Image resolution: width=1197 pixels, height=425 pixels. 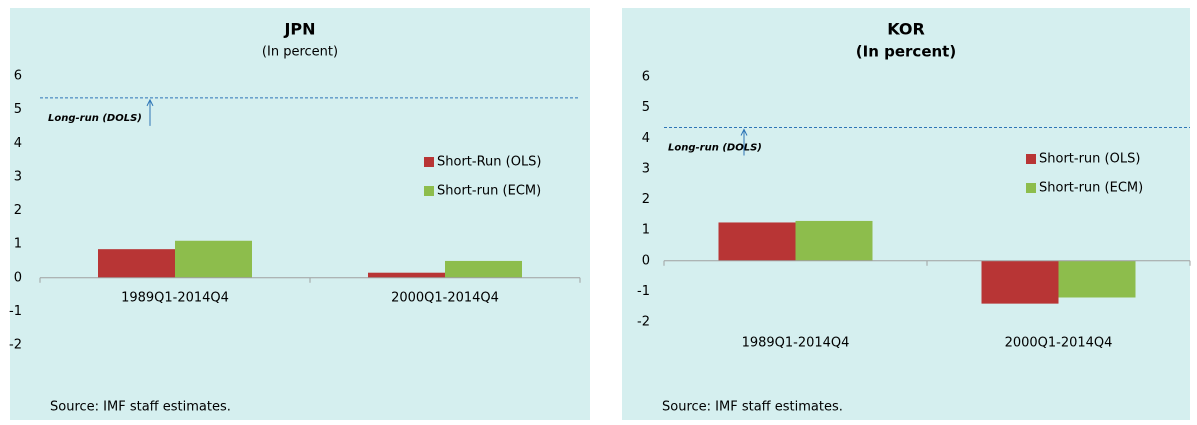 What do you see at coordinates (299, 29) in the screenshot?
I see `chart-title: JPN` at bounding box center [299, 29].